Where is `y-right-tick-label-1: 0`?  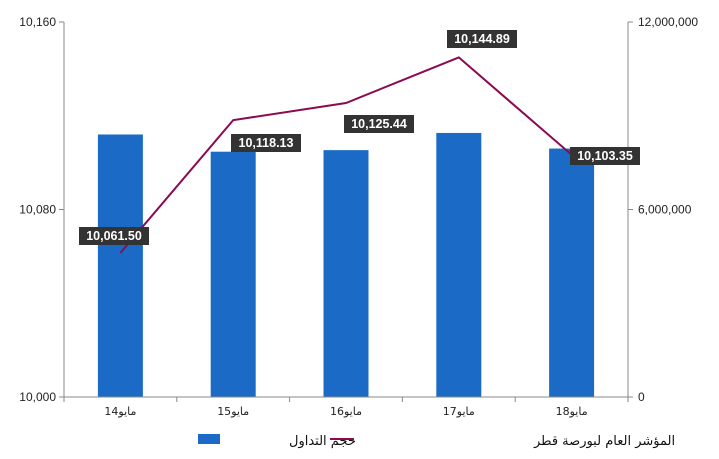
y-right-tick-label-1: 0 is located at coordinates (641, 397).